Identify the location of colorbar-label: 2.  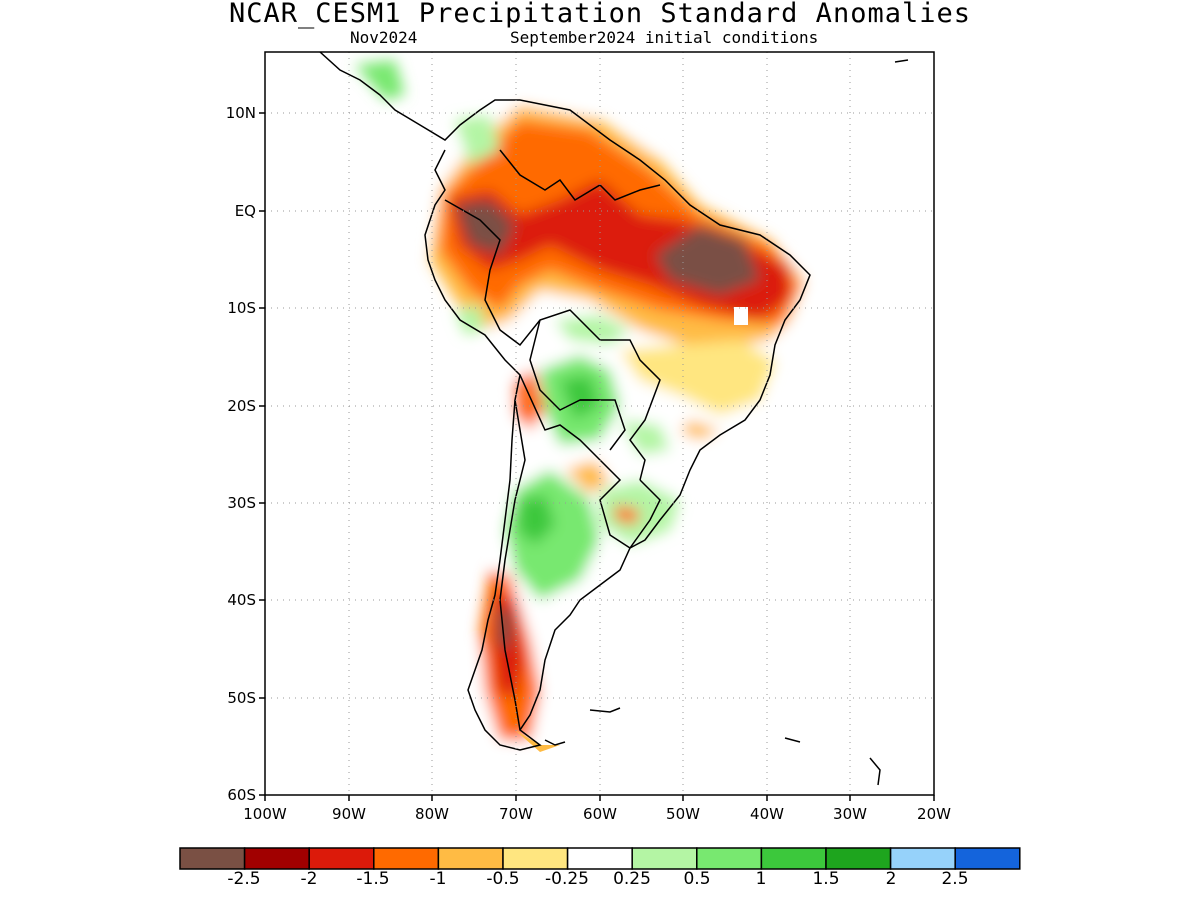
(891, 879).